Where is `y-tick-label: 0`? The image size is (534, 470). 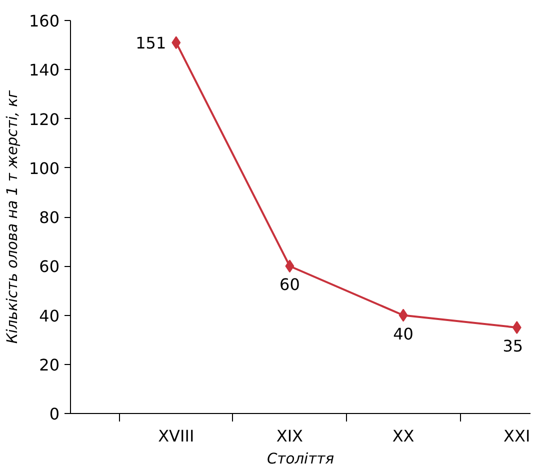
y-tick-label: 0 is located at coordinates (54, 414).